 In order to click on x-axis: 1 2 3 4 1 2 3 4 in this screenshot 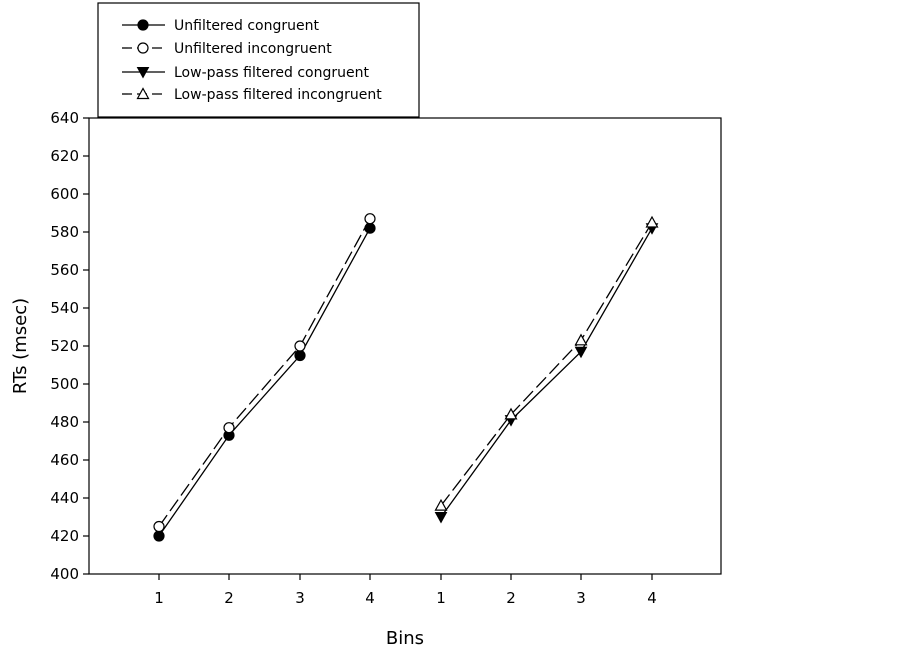, I will do `click(405, 590)`.